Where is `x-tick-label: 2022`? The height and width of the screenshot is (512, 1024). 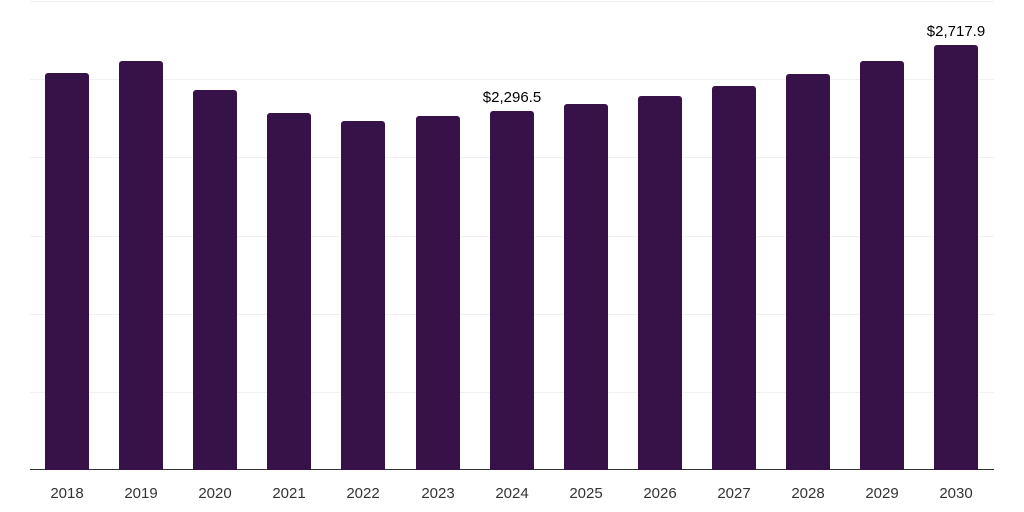 x-tick-label: 2022 is located at coordinates (363, 493).